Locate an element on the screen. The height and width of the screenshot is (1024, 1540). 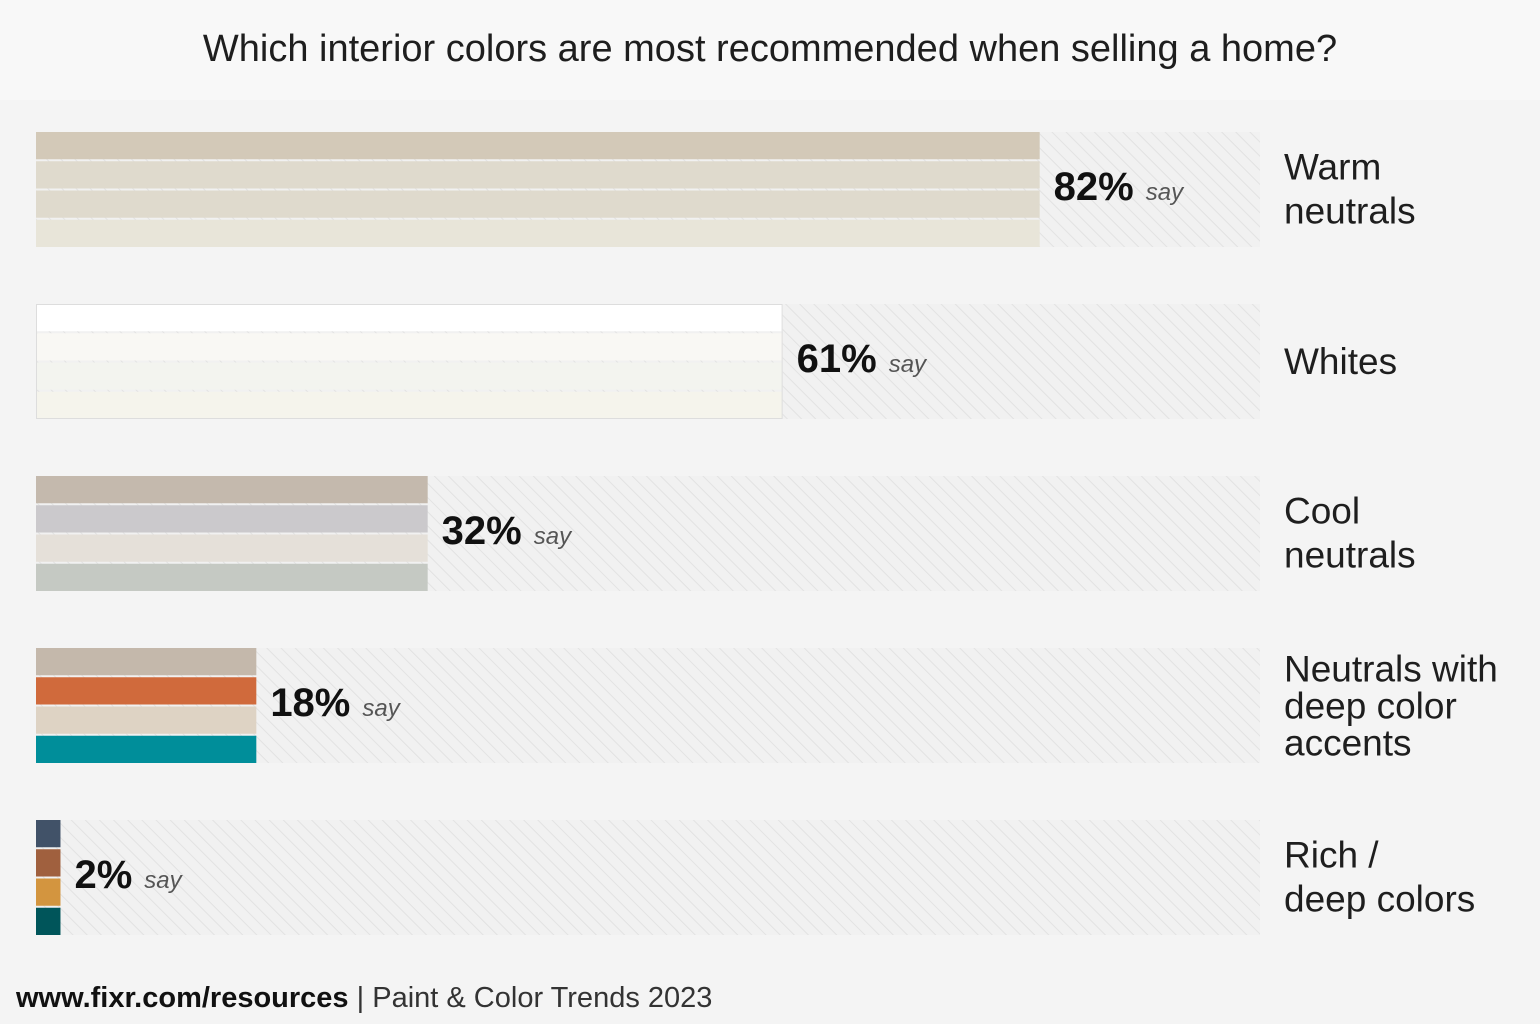
value-label: 61% is located at coordinates (837, 359).